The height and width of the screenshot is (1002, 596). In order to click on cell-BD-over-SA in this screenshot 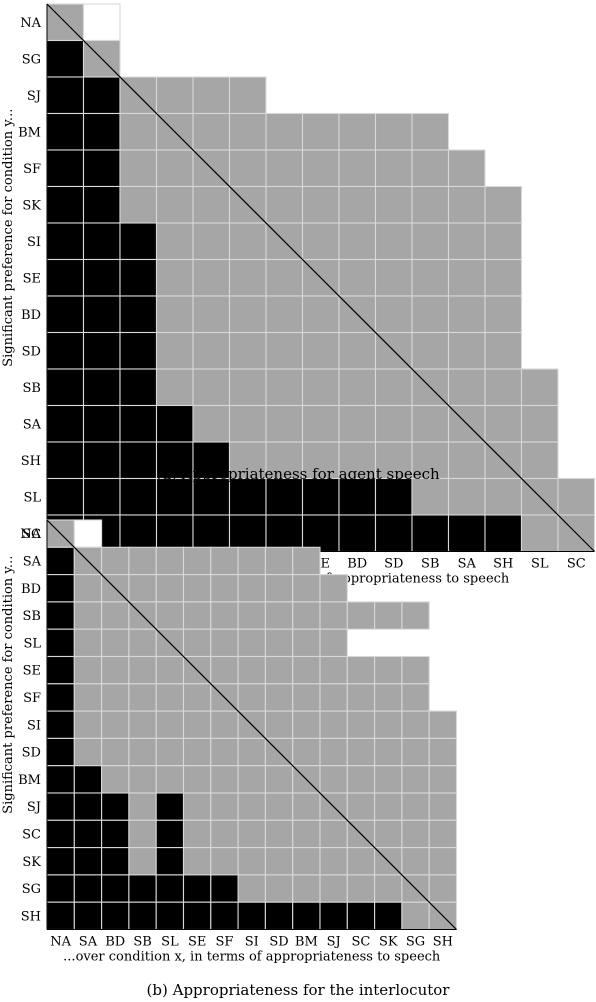, I will do `click(88, 588)`.